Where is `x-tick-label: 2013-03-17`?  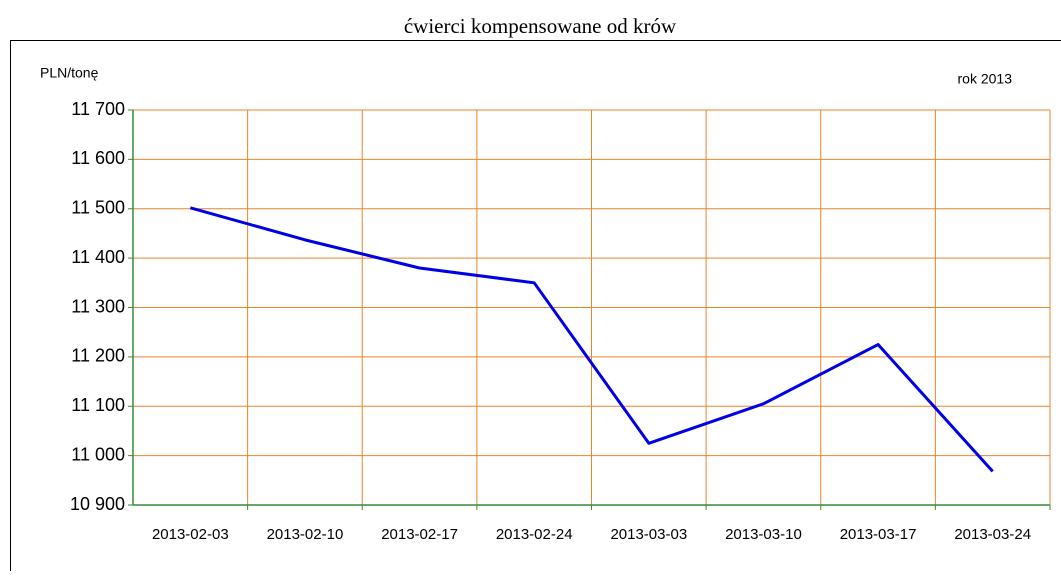 x-tick-label: 2013-03-17 is located at coordinates (878, 534).